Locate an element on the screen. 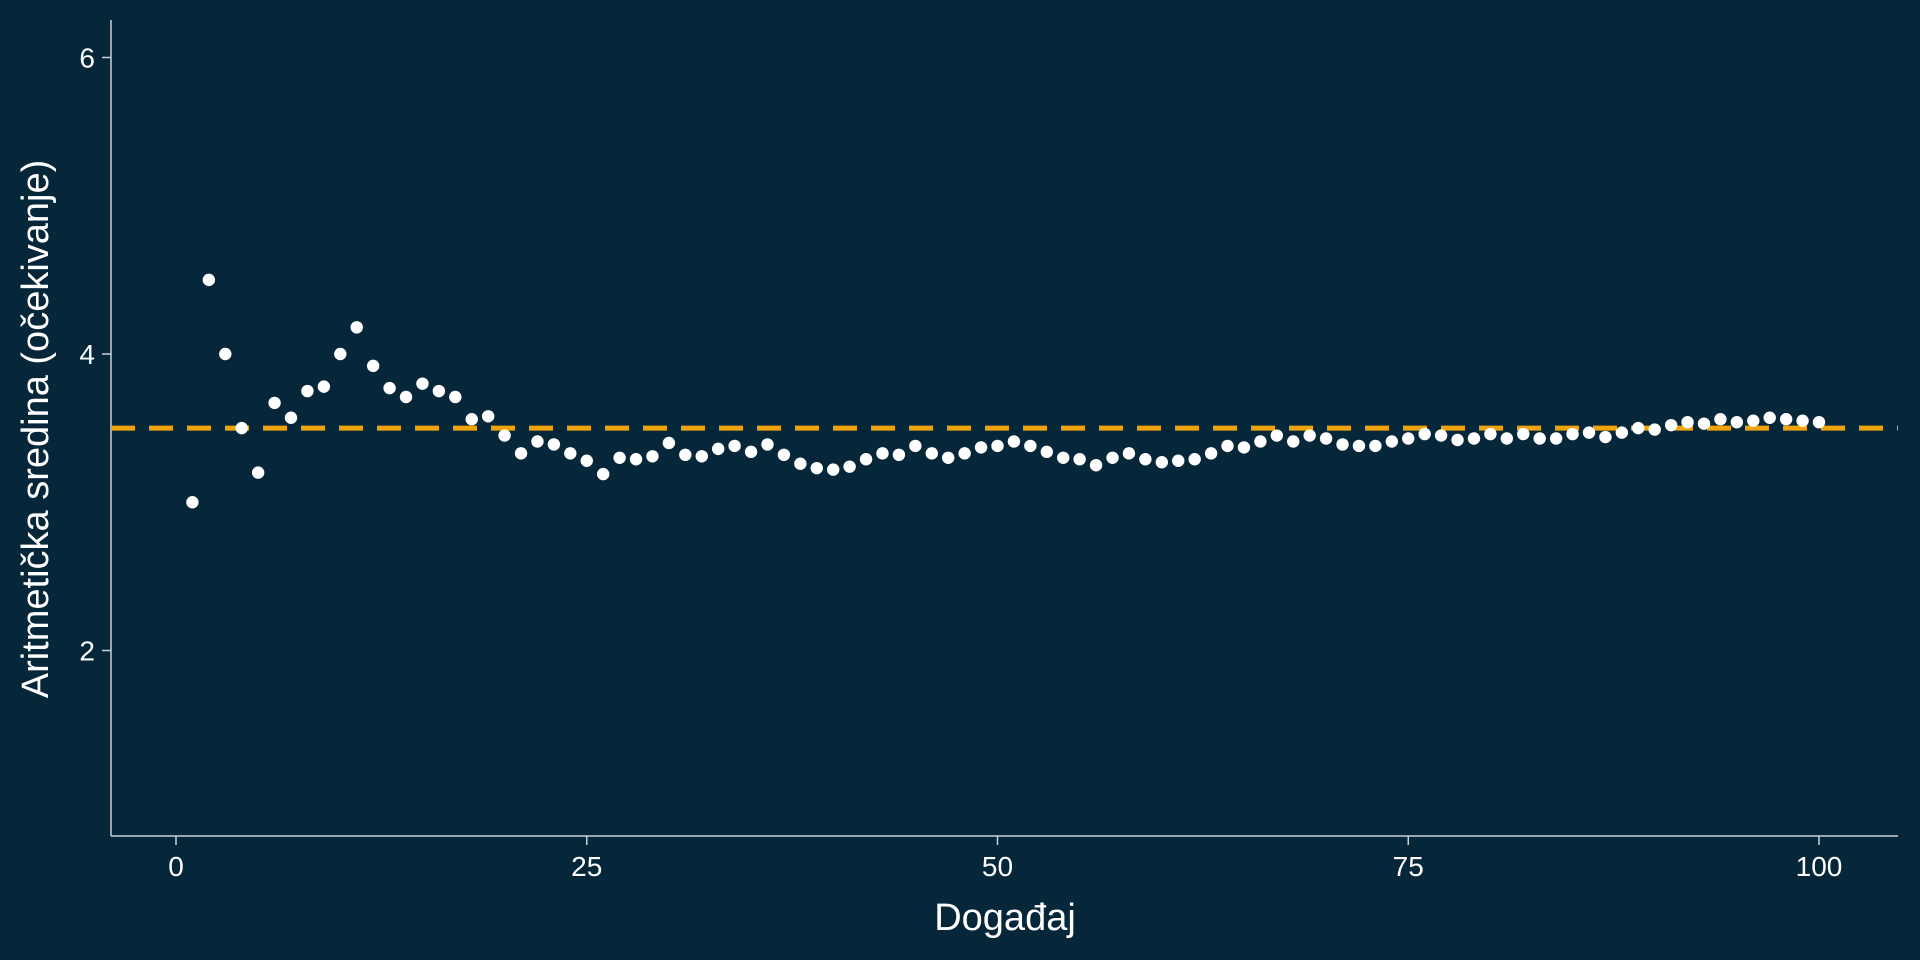  x-tick-label: 0 is located at coordinates (176, 866).